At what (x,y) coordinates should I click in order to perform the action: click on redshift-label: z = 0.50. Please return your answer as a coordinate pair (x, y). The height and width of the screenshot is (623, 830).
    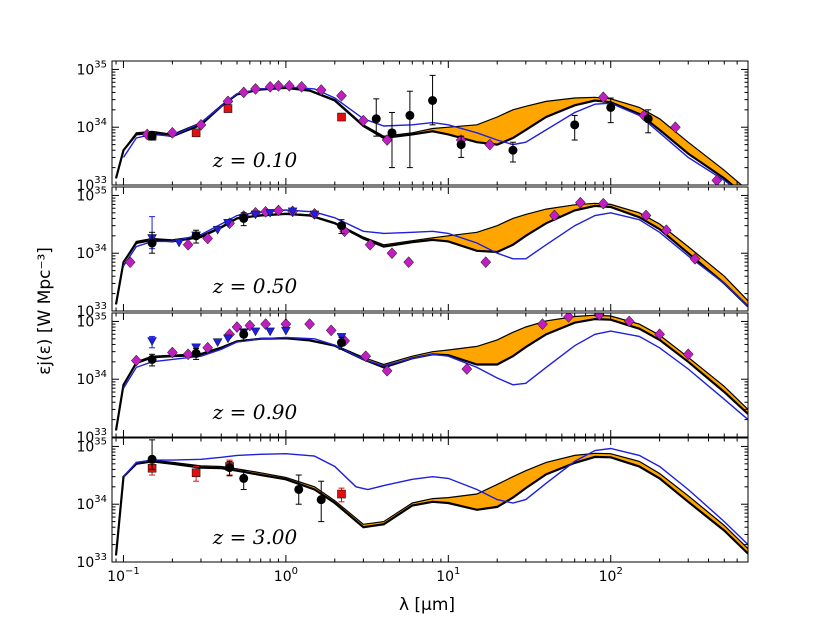
    Looking at the image, I should click on (255, 286).